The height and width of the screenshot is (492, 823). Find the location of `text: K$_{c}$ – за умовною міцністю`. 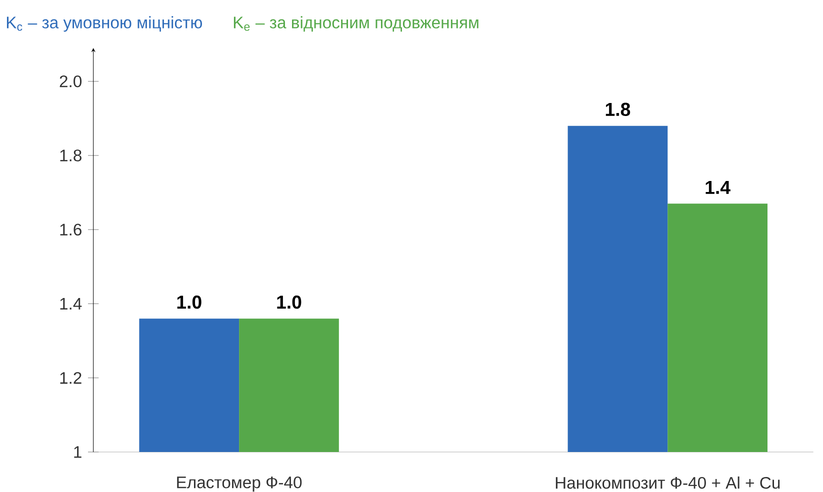

text: K$_{c}$ – за умовною міцністю is located at coordinates (104, 24).